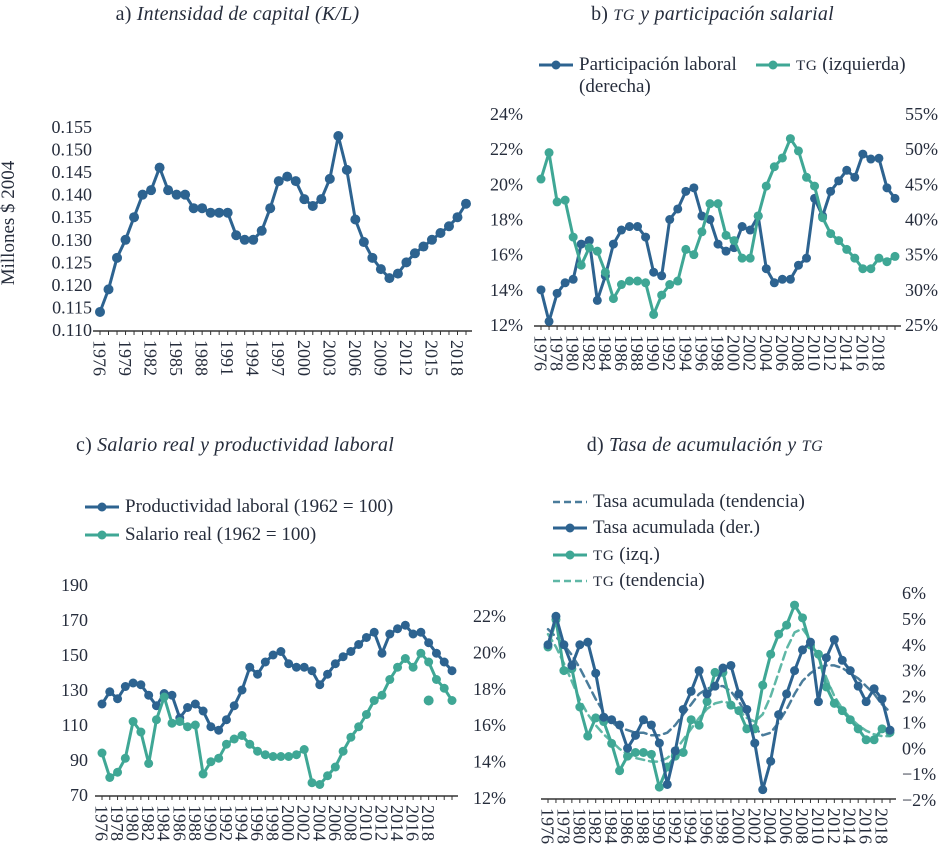 The height and width of the screenshot is (850, 950). Describe the element at coordinates (382, 823) in the screenshot. I see `x-tick-label: 2012` at that location.